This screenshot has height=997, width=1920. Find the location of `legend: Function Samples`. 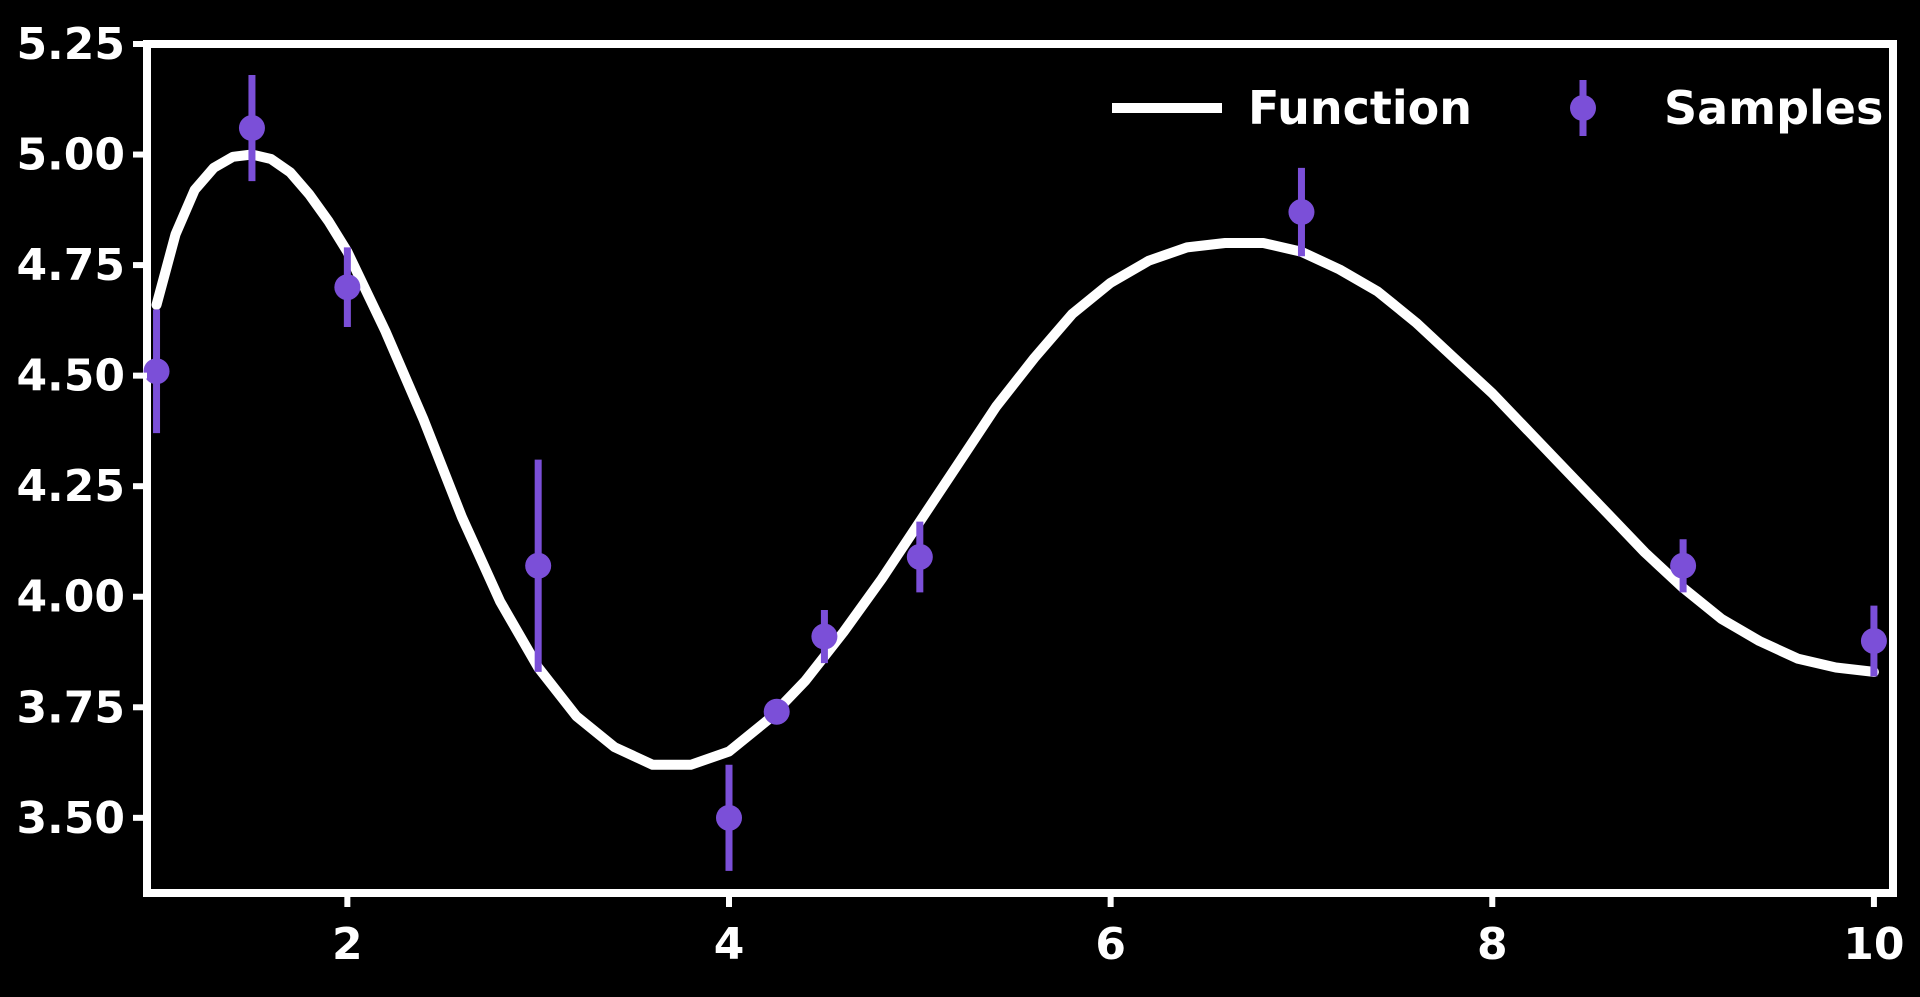

legend: Function Samples is located at coordinates (1497, 108).